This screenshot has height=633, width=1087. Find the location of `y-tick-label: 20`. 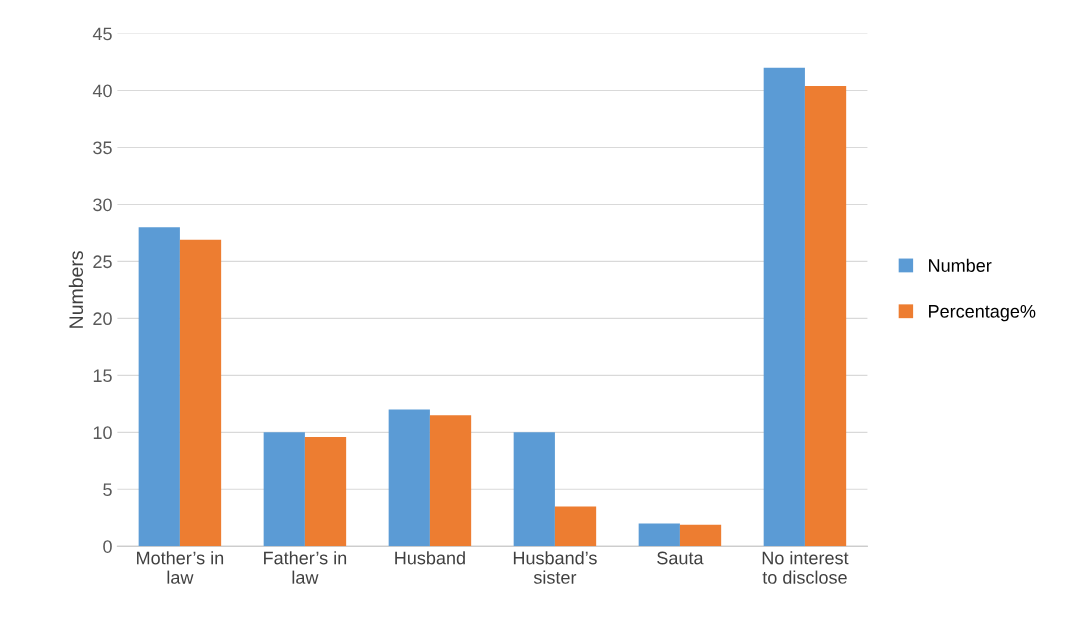

y-tick-label: 20 is located at coordinates (102, 319).